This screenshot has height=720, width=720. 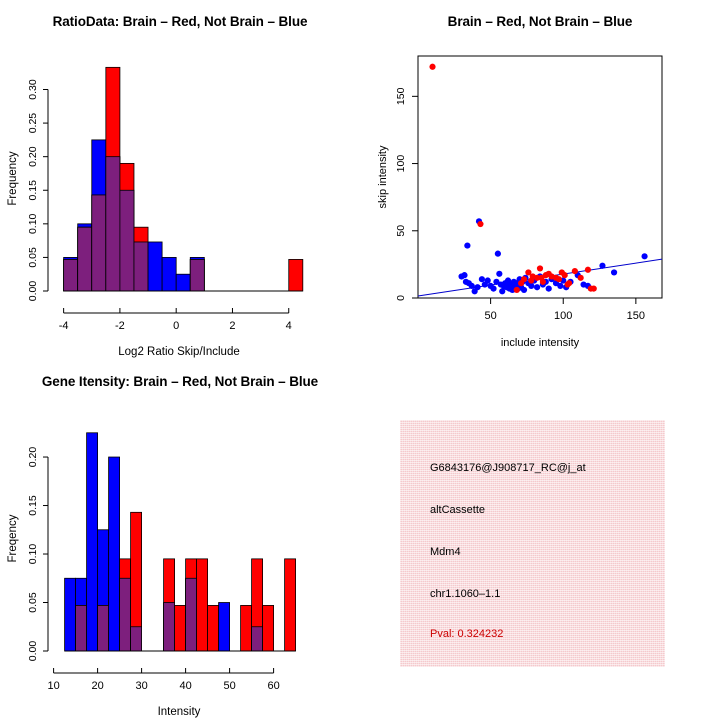 What do you see at coordinates (33, 123) in the screenshot?
I see `y-tick-label: 0.25` at bounding box center [33, 123].